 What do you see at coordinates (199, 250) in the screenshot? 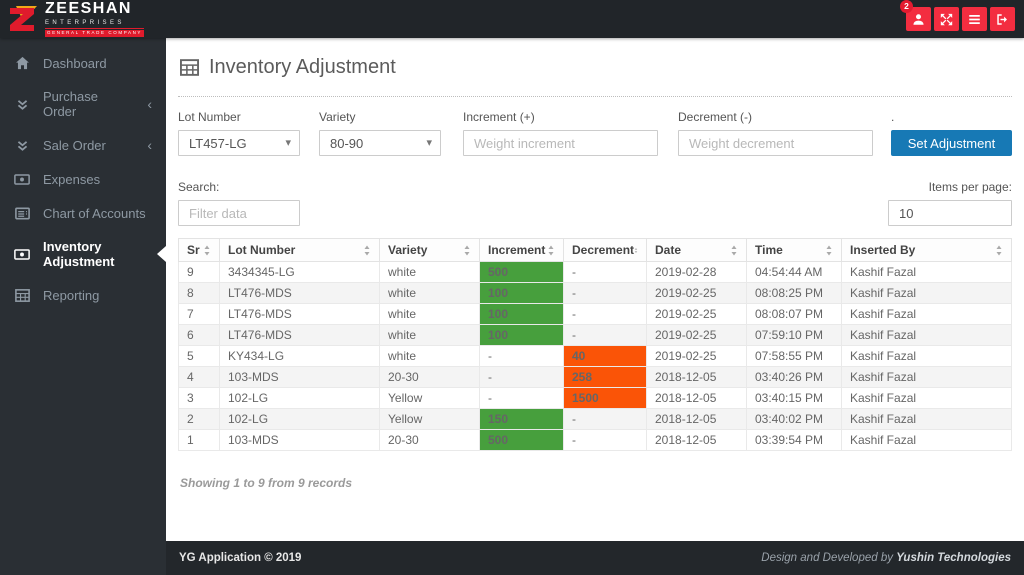
I see `column-header-sr: Sr` at bounding box center [199, 250].